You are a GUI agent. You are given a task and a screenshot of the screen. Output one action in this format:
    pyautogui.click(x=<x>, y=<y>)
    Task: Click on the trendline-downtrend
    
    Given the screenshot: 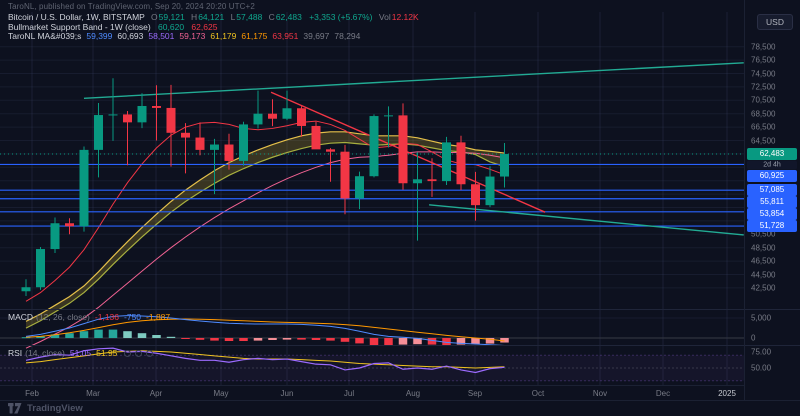 What is the action you would take?
    pyautogui.click(x=408, y=152)
    